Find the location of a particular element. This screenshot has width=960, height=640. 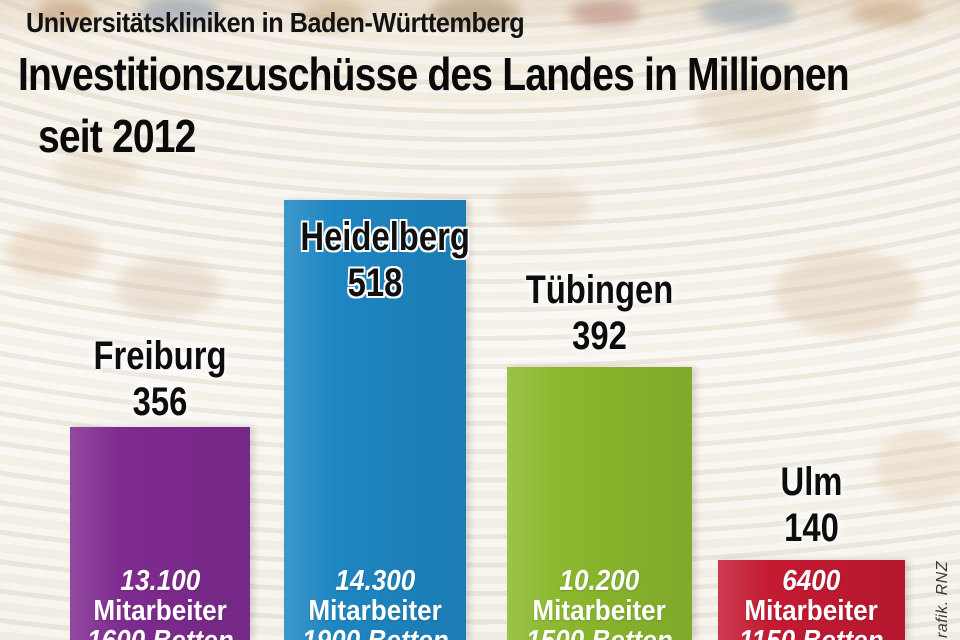

bar-label-ulm: Ulm 140 is located at coordinates (811, 505).